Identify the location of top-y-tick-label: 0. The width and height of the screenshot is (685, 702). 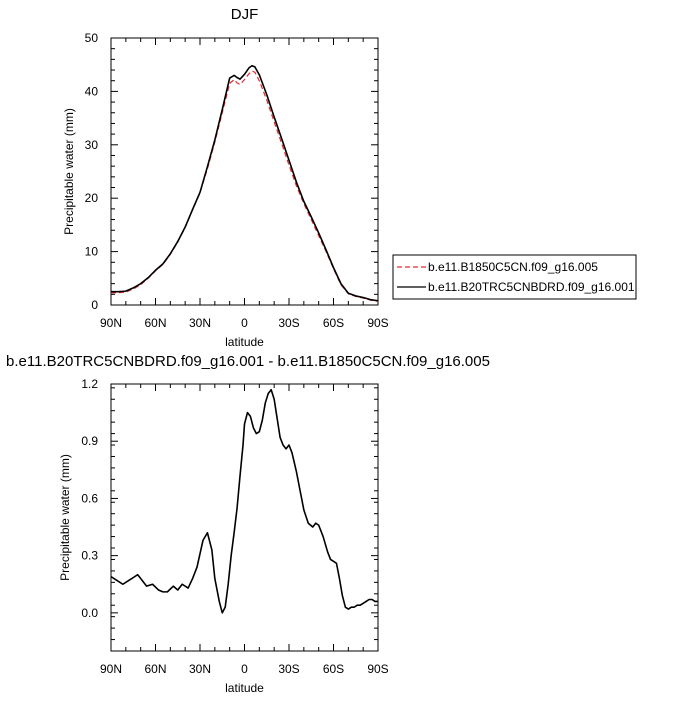
(94, 305).